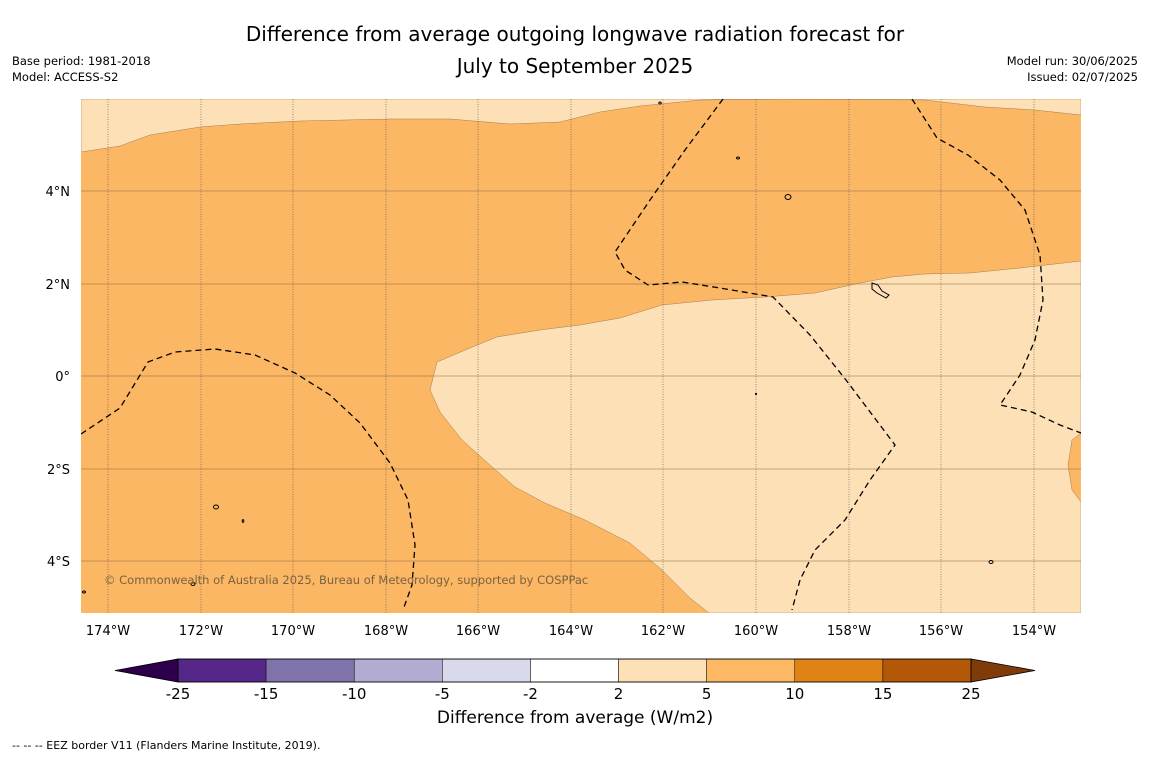  Describe the element at coordinates (849, 631) in the screenshot. I see `longitude-label: 158°W` at that location.